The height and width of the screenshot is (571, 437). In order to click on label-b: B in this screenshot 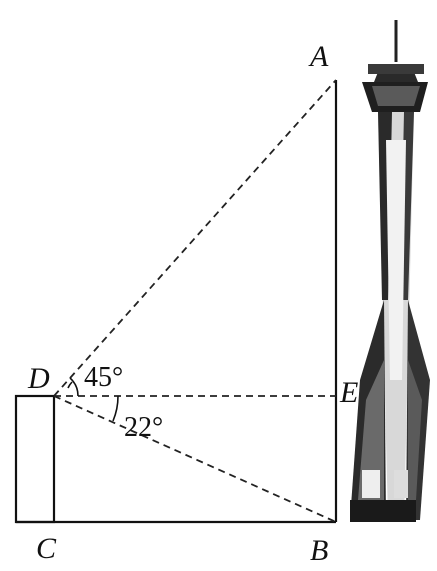, I will do `click(319, 550)`.